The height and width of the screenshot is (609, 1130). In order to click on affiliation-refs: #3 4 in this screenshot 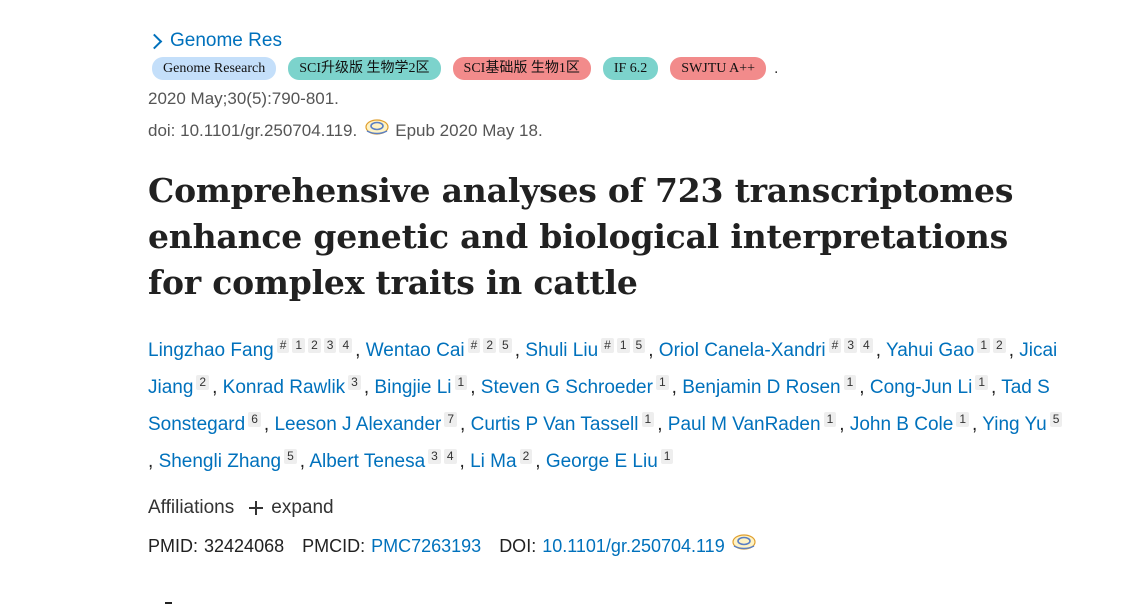, I will do `click(852, 344)`.